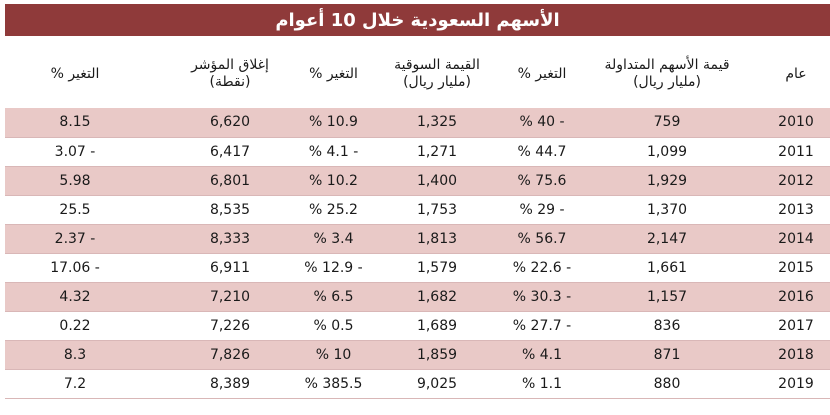 Image resolution: width=830 pixels, height=415 pixels. I want to click on cell-index-close: 7,826, so click(230, 355).